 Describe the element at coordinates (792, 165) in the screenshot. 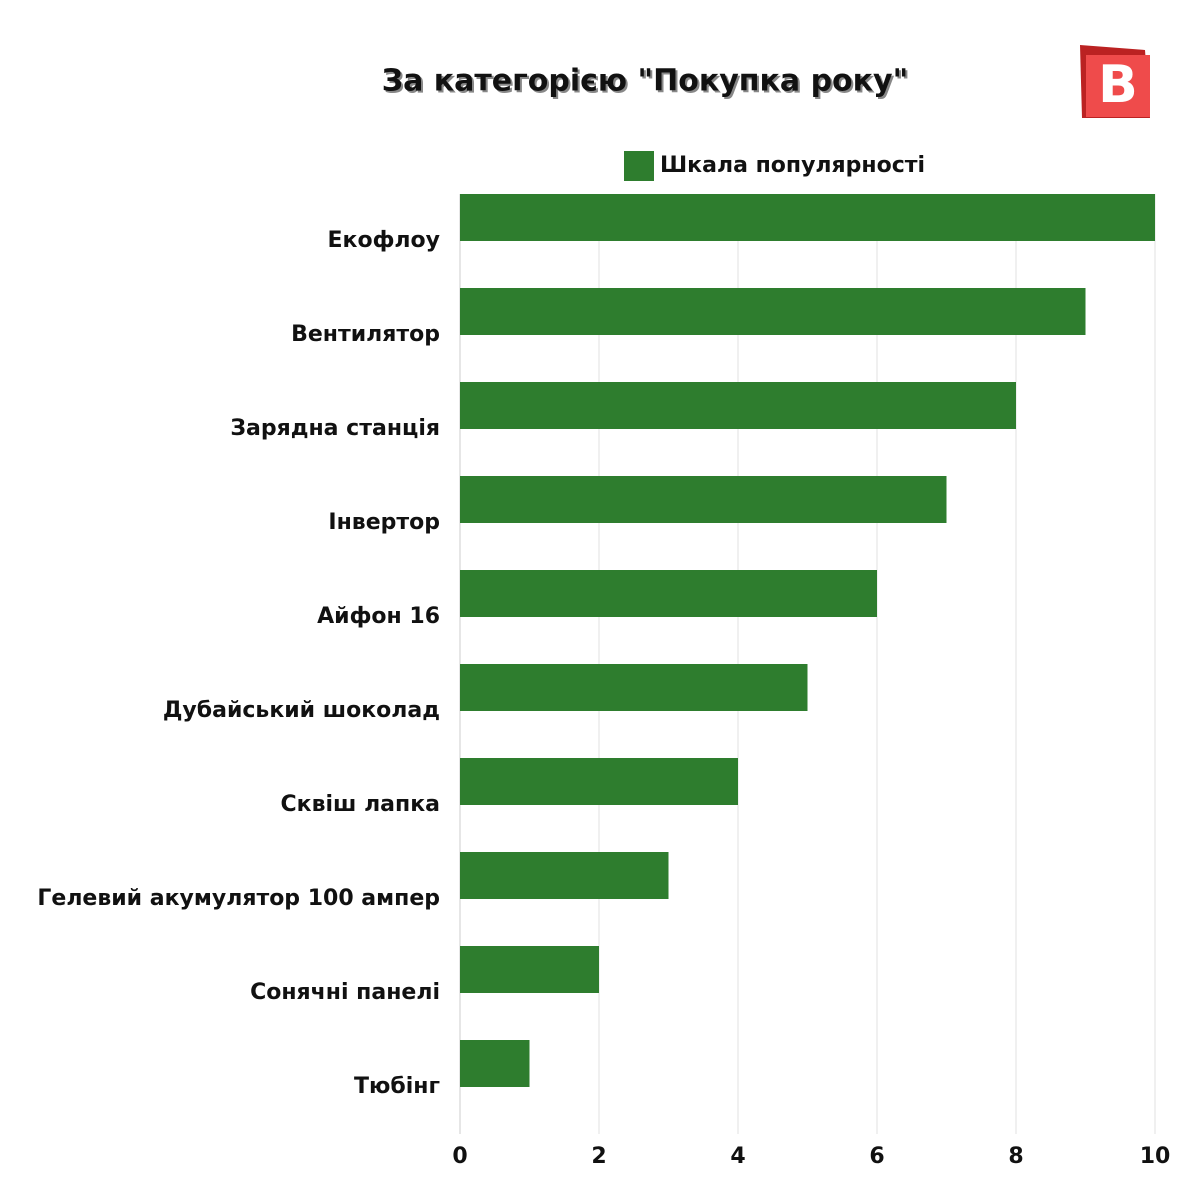

I see `legend-label: Шкала популярності` at that location.